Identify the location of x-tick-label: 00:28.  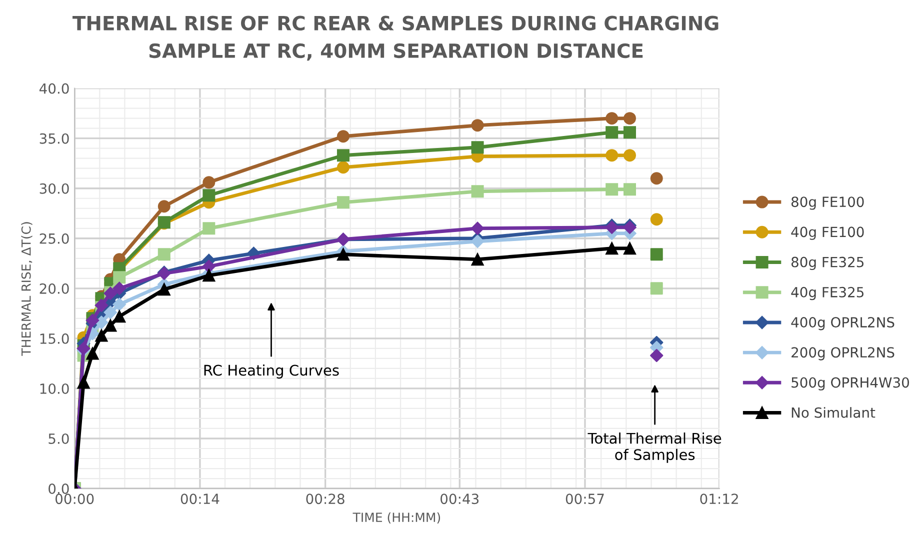
(325, 499).